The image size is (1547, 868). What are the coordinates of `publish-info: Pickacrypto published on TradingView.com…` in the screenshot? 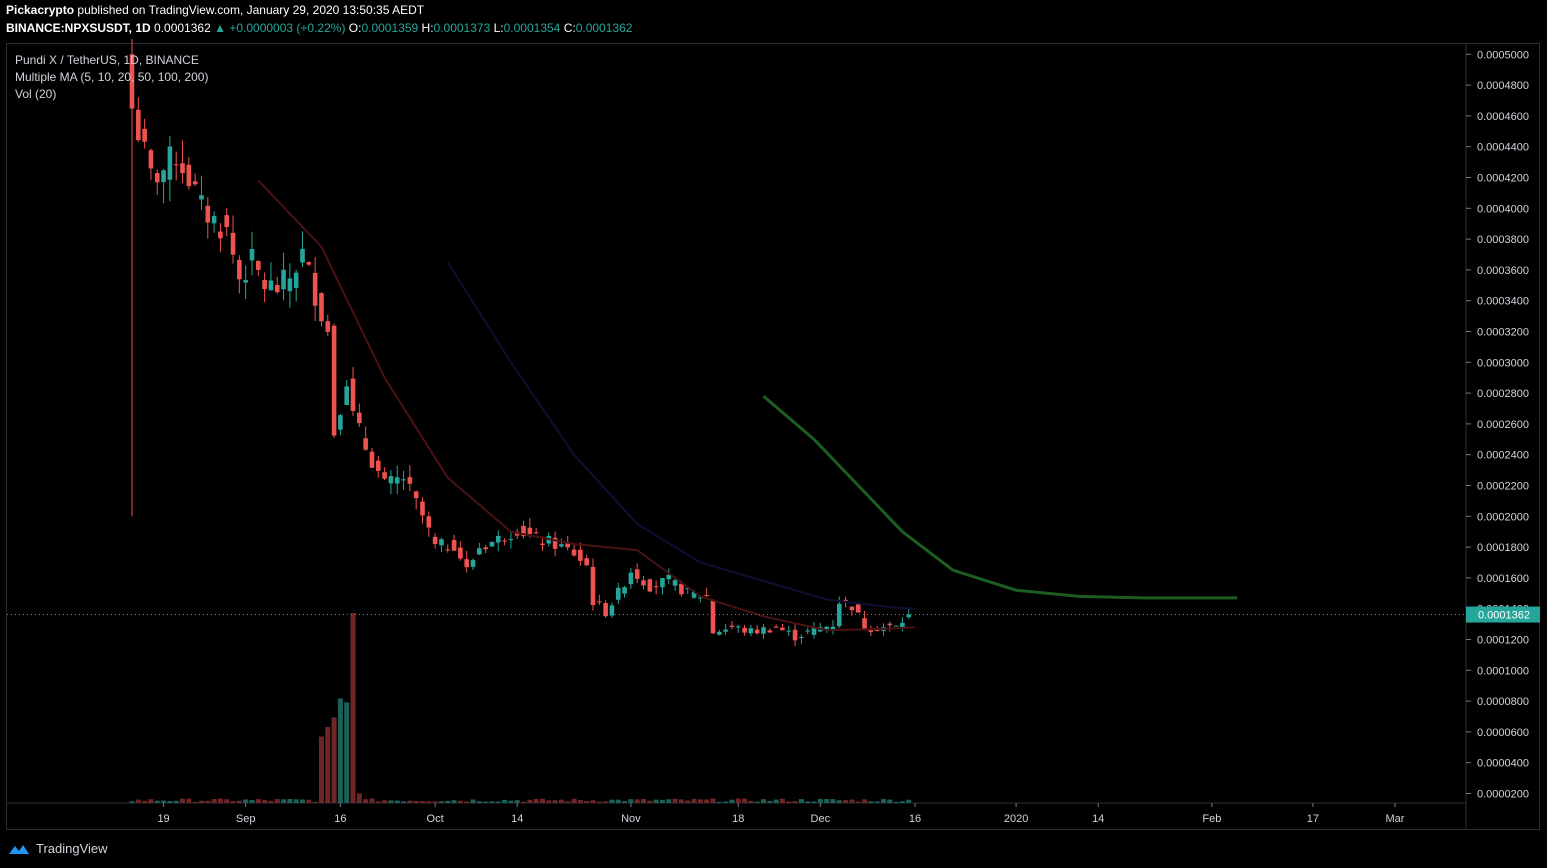 It's located at (215, 10).